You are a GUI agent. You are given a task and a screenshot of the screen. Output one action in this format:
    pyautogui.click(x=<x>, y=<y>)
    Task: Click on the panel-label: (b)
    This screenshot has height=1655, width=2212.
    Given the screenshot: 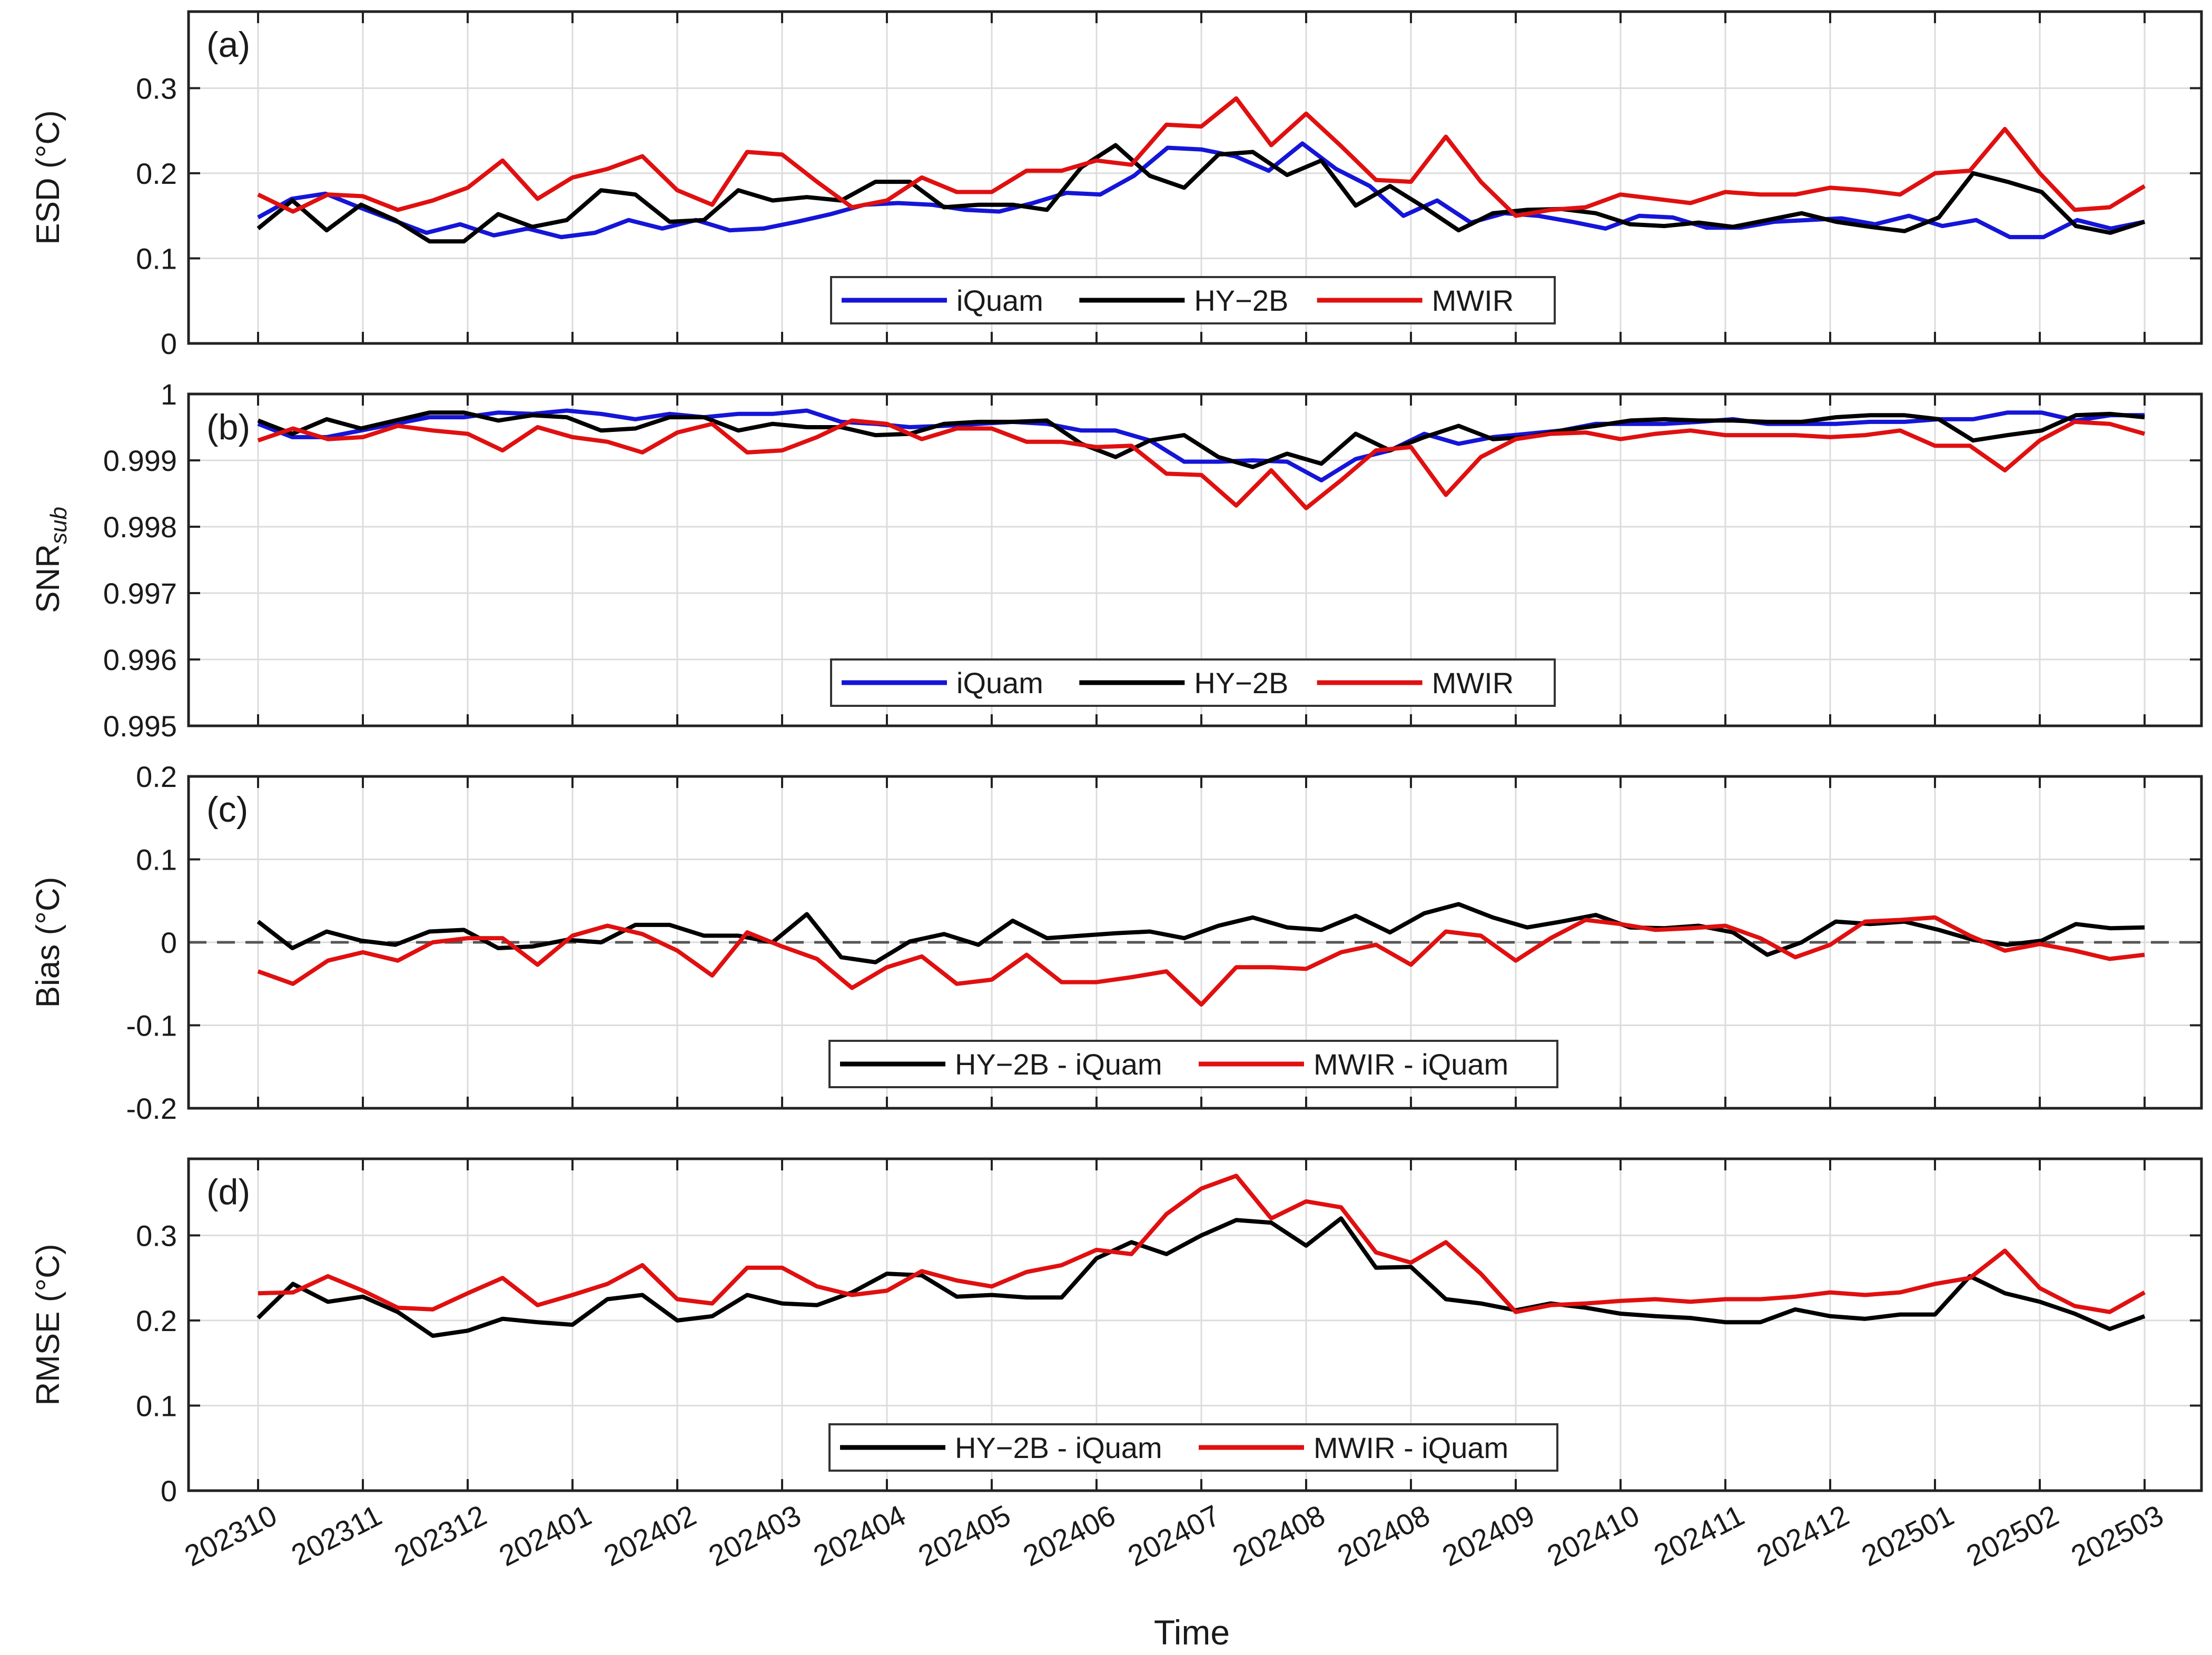 What is the action you would take?
    pyautogui.click(x=228, y=427)
    